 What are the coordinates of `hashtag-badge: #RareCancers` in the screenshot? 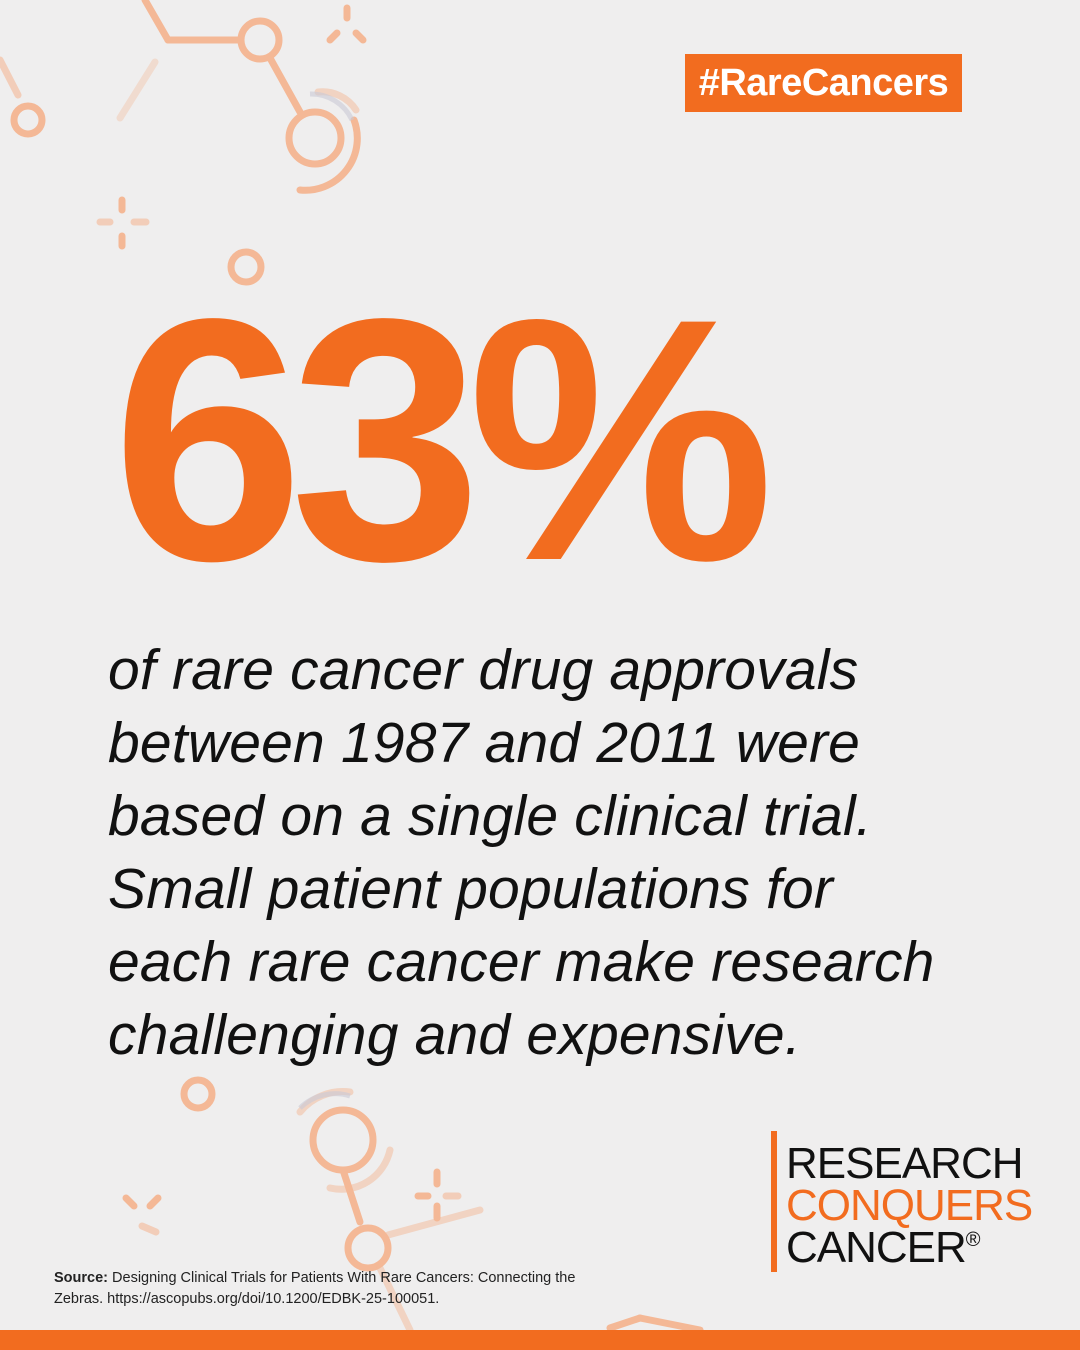 It's located at (823, 83).